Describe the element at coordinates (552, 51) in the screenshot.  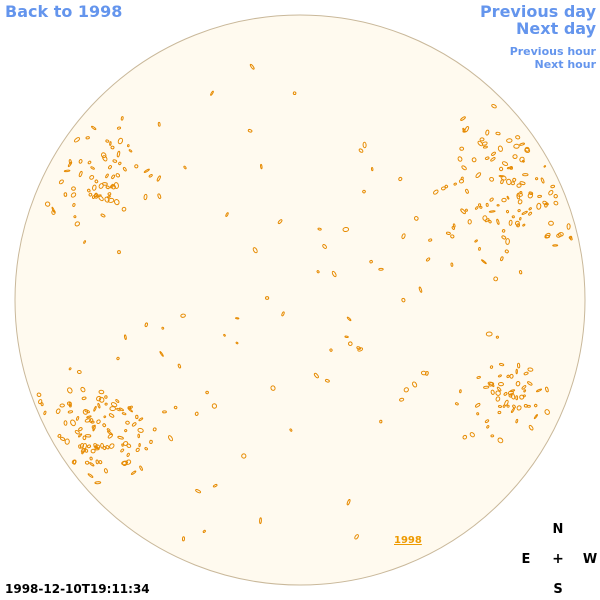
I see `previous-hour-link: Previous hour` at that location.